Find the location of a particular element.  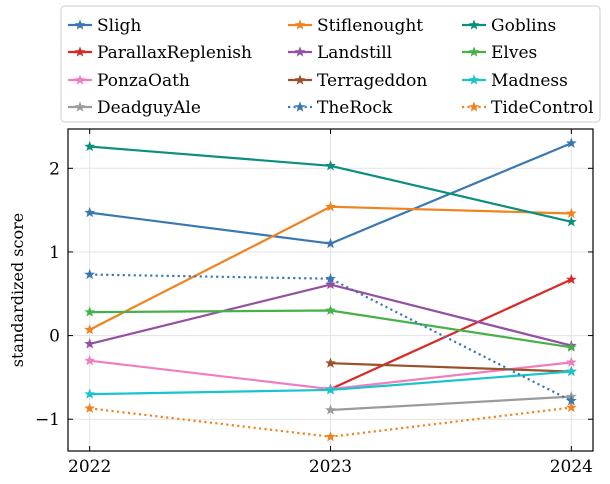

series-line-parallaxreplenish is located at coordinates (451, 334).